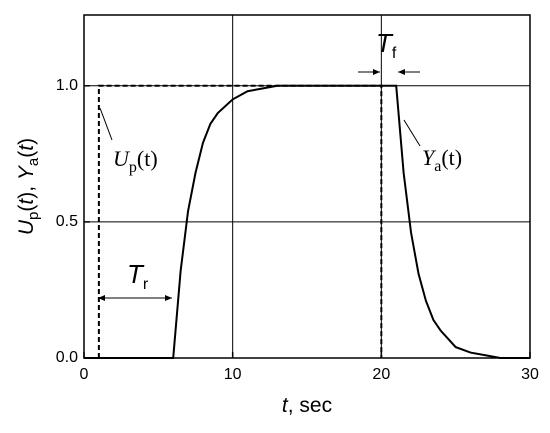 Image resolution: width=550 pixels, height=433 pixels. I want to click on label-part: p, so click(33, 216).